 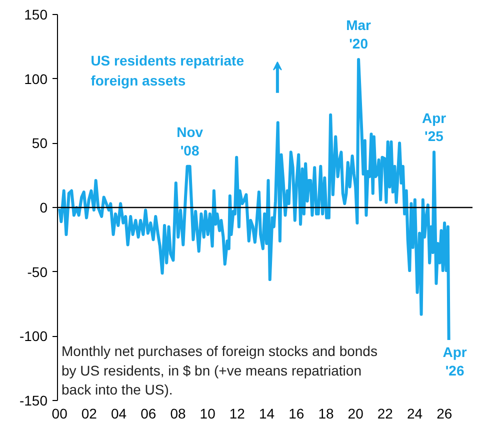 I want to click on x-tick-label: 26, so click(x=444, y=414).